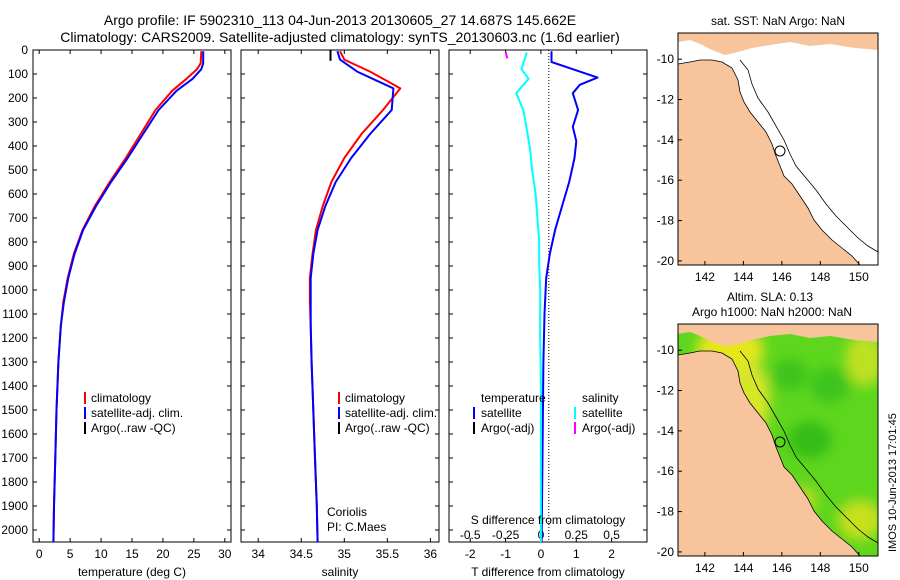 The height and width of the screenshot is (580, 900). What do you see at coordinates (810, 440) in the screenshot?
I see `sla-green-patch3` at bounding box center [810, 440].